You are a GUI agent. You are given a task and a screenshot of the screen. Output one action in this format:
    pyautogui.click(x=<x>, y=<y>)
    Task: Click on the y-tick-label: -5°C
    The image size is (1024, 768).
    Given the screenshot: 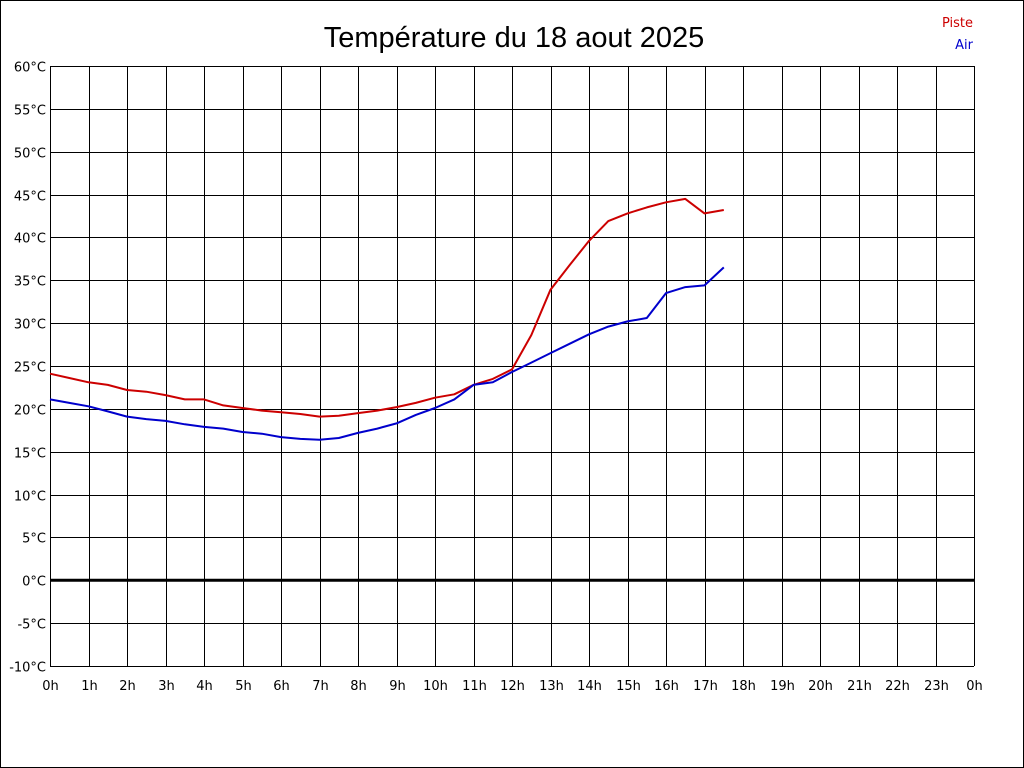 What is the action you would take?
    pyautogui.click(x=31, y=625)
    